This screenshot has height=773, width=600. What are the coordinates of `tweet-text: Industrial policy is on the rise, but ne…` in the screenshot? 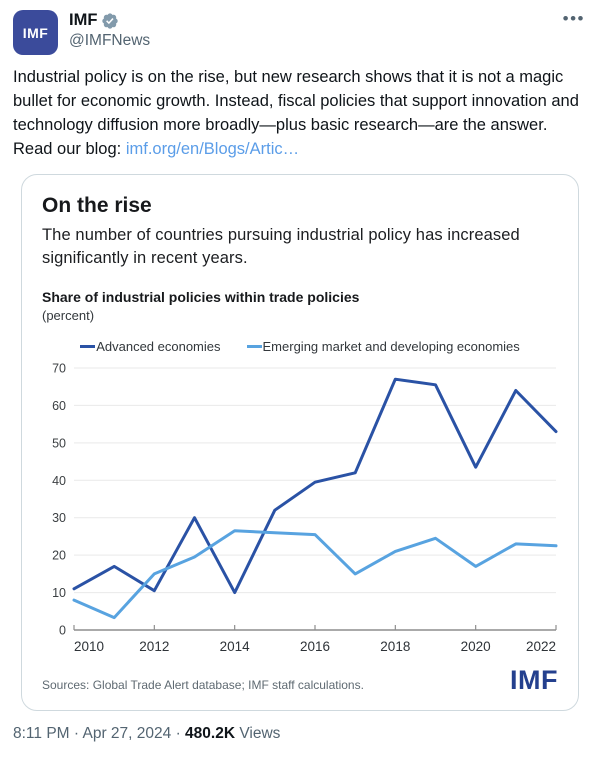 It's located at (300, 113).